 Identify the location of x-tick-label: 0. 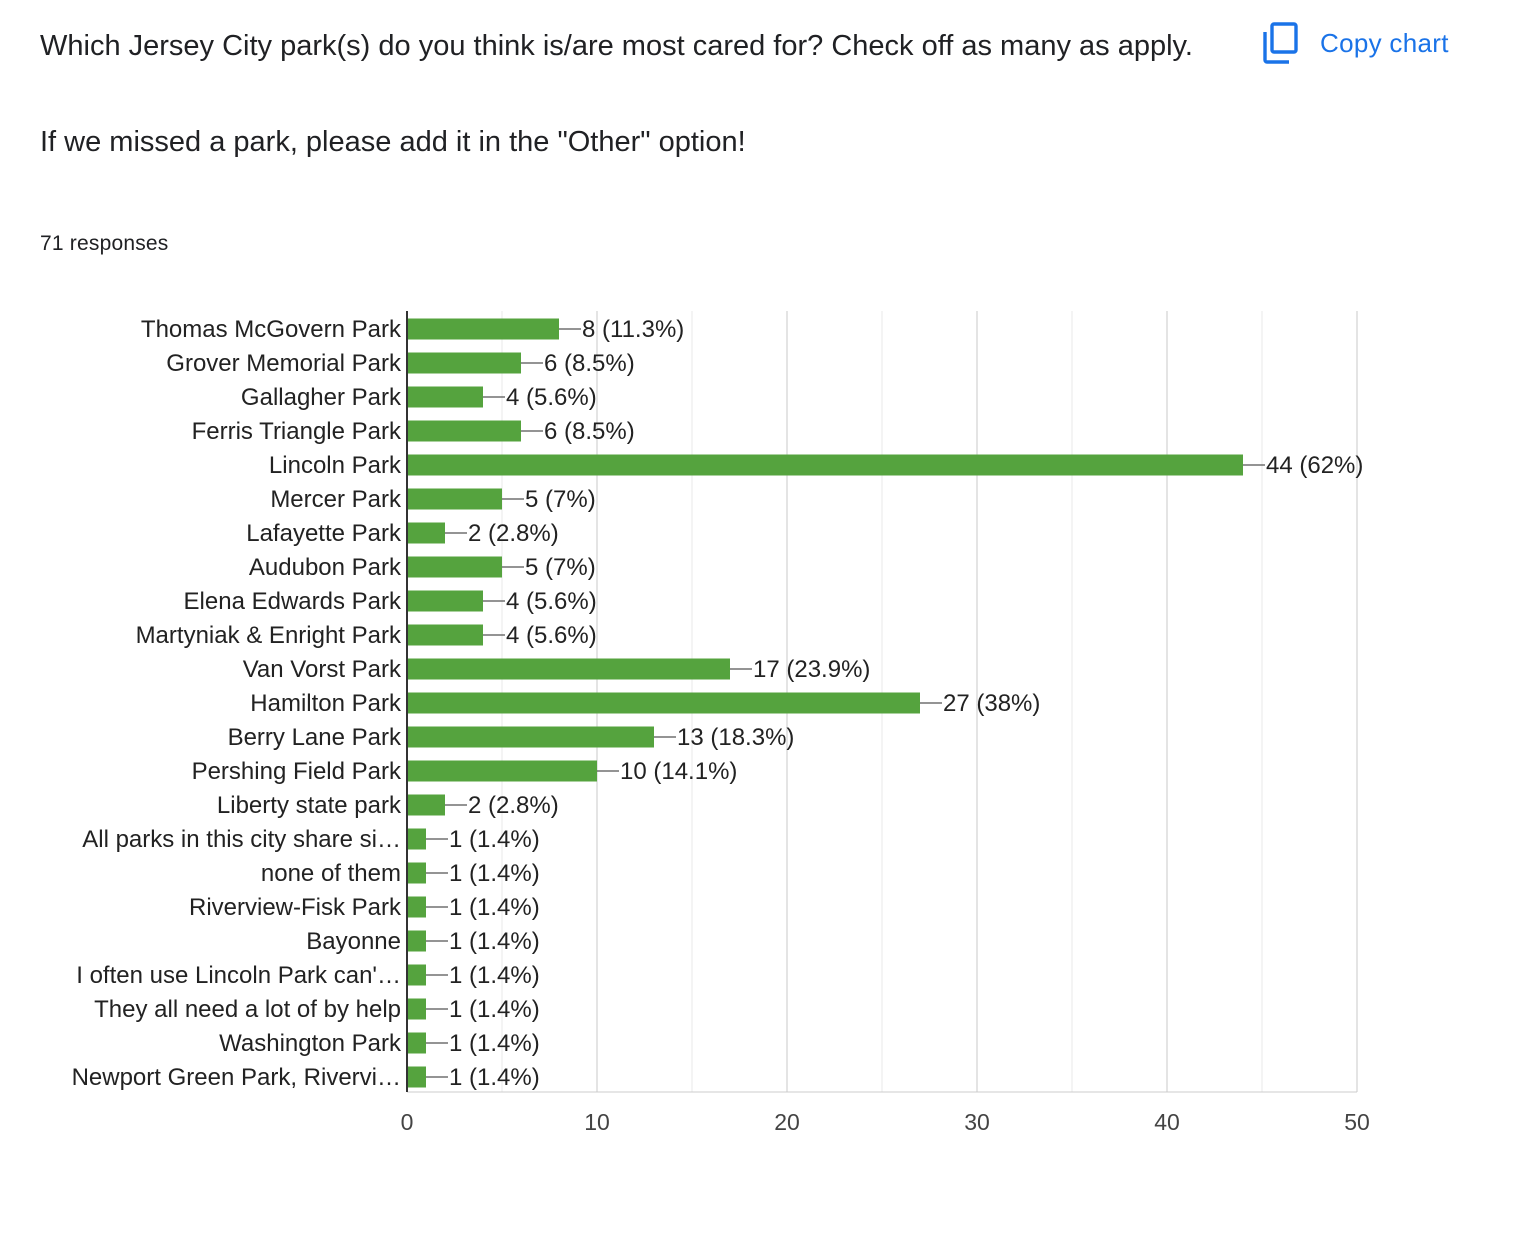
(407, 1122).